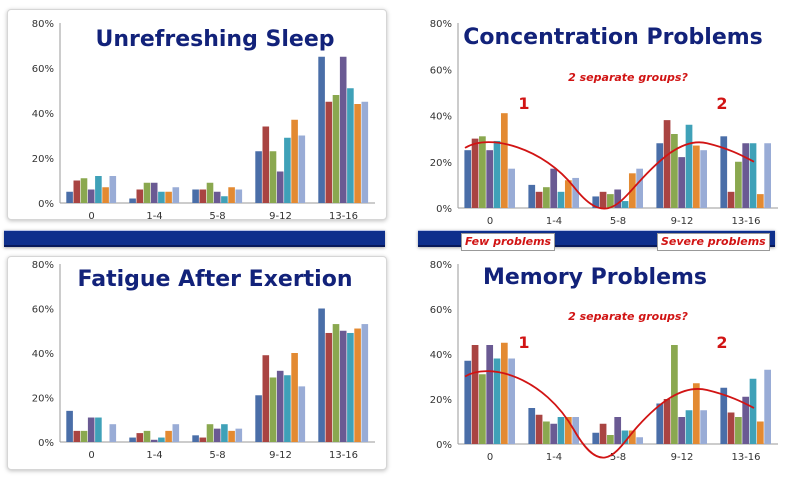  I want to click on annotation-note: 2 separate groups?, so click(628, 77).